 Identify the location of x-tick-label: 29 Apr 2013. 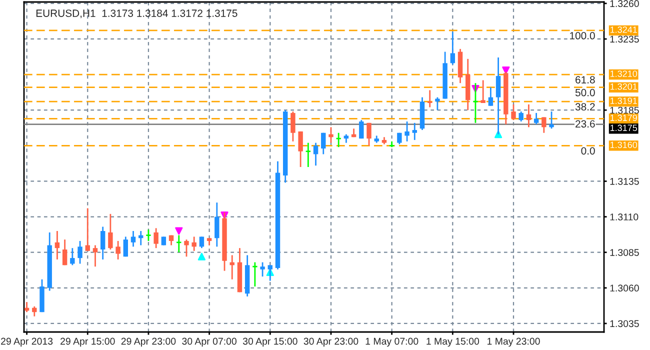
(27, 342).